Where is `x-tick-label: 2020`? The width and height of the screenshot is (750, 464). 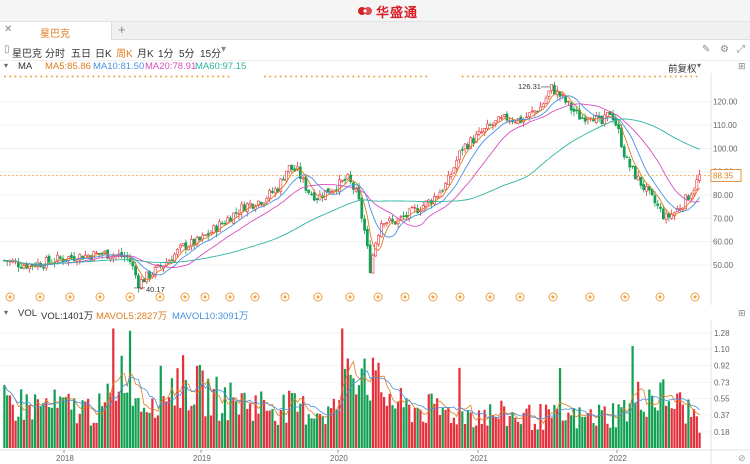 x-tick-label: 2020 is located at coordinates (339, 458).